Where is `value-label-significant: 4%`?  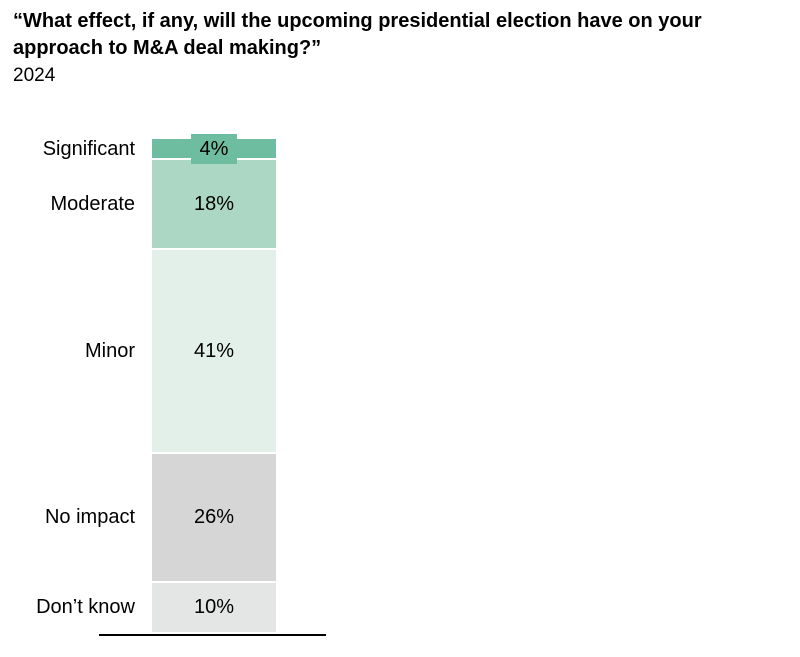 value-label-significant: 4% is located at coordinates (214, 148).